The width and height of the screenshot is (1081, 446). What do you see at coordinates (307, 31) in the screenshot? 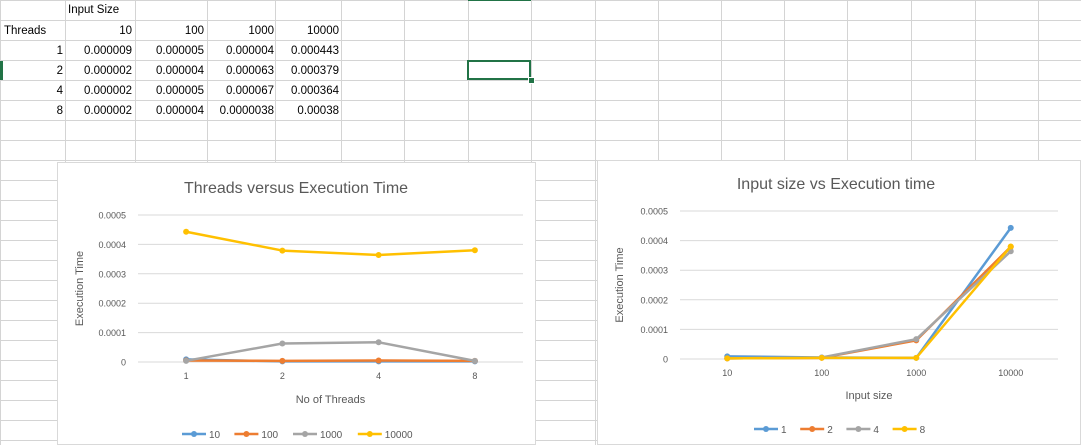
I see `input-size-cell: 10000` at bounding box center [307, 31].